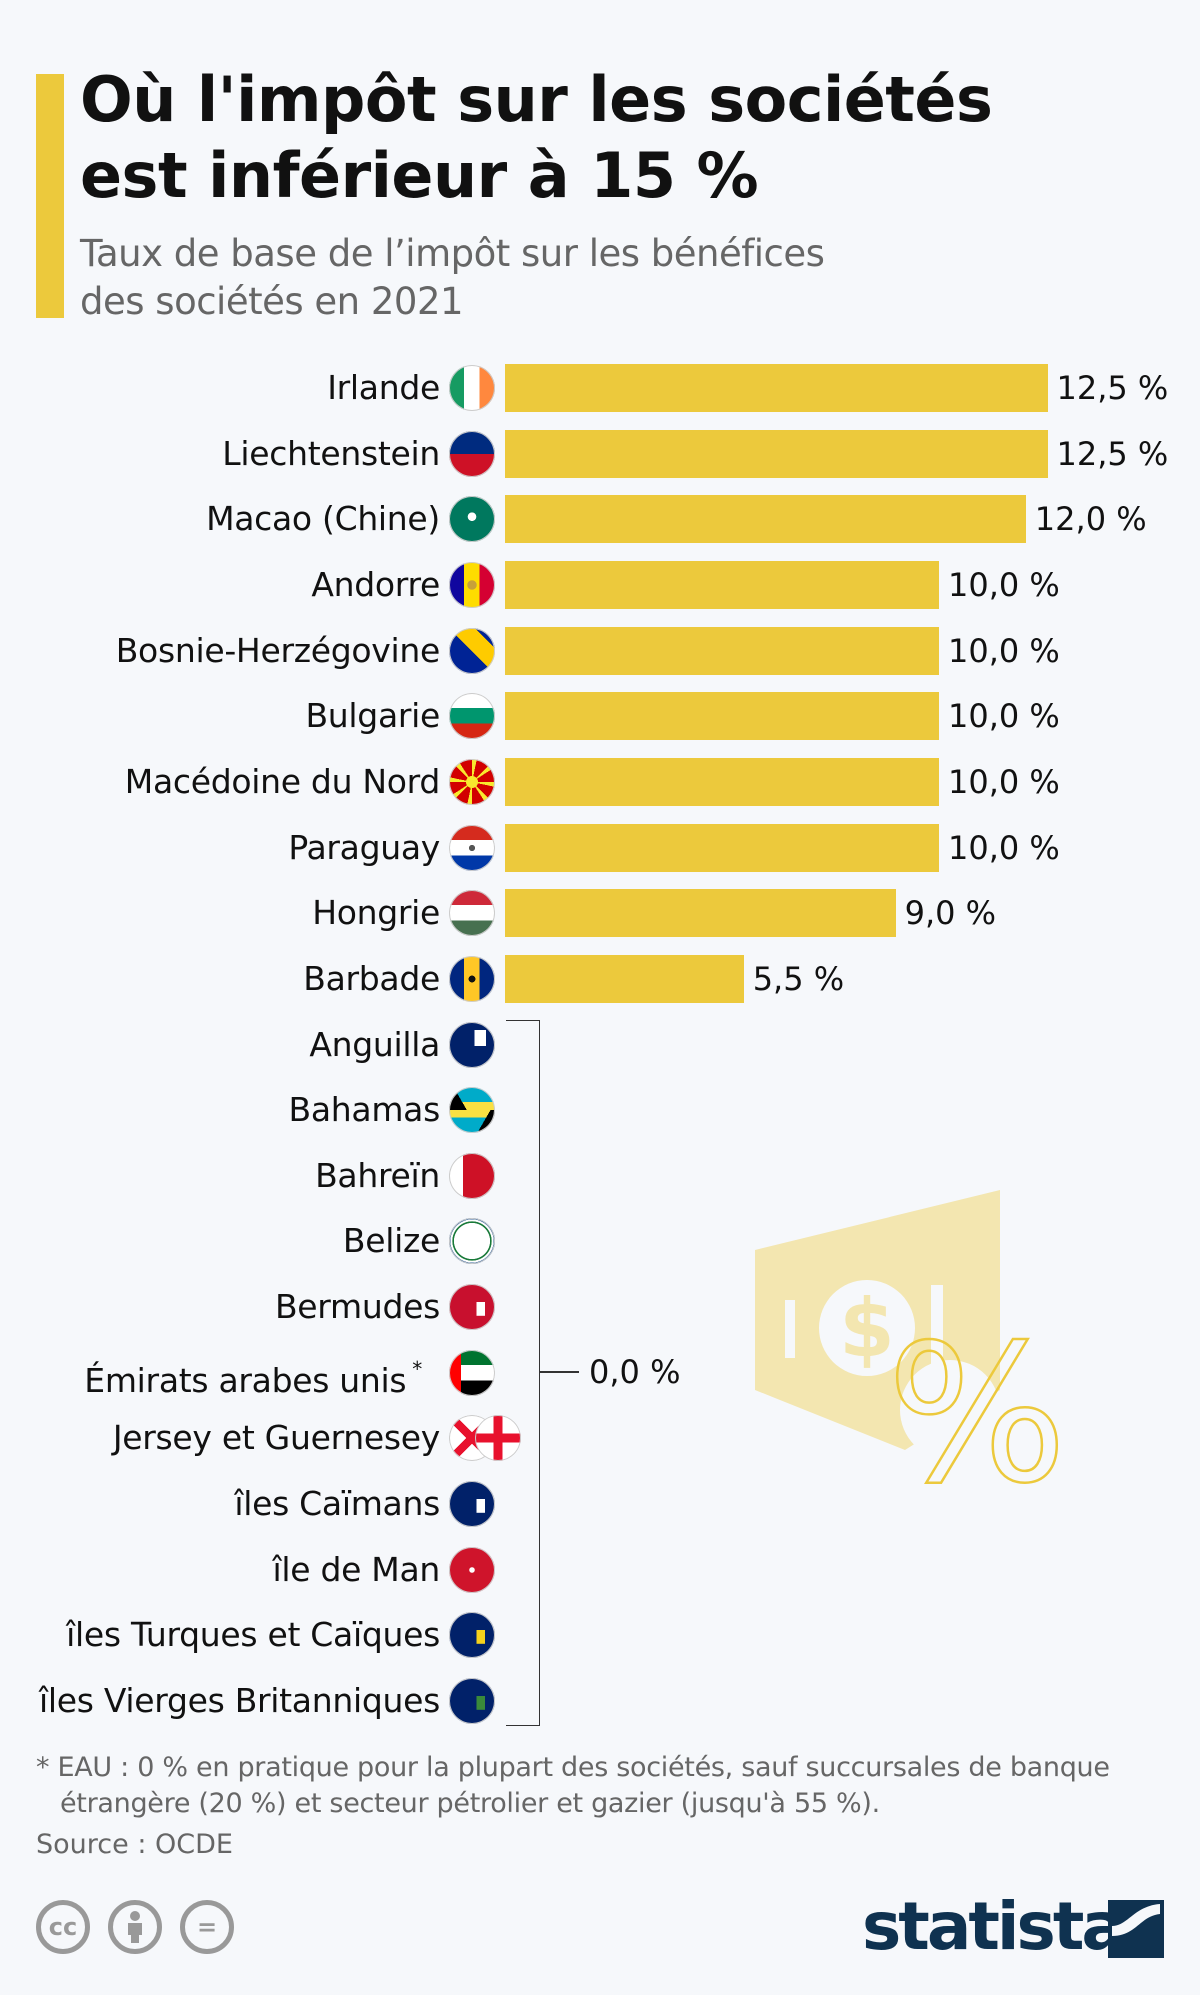  What do you see at coordinates (559, 1372) in the screenshot?
I see `zero-group-tick` at bounding box center [559, 1372].